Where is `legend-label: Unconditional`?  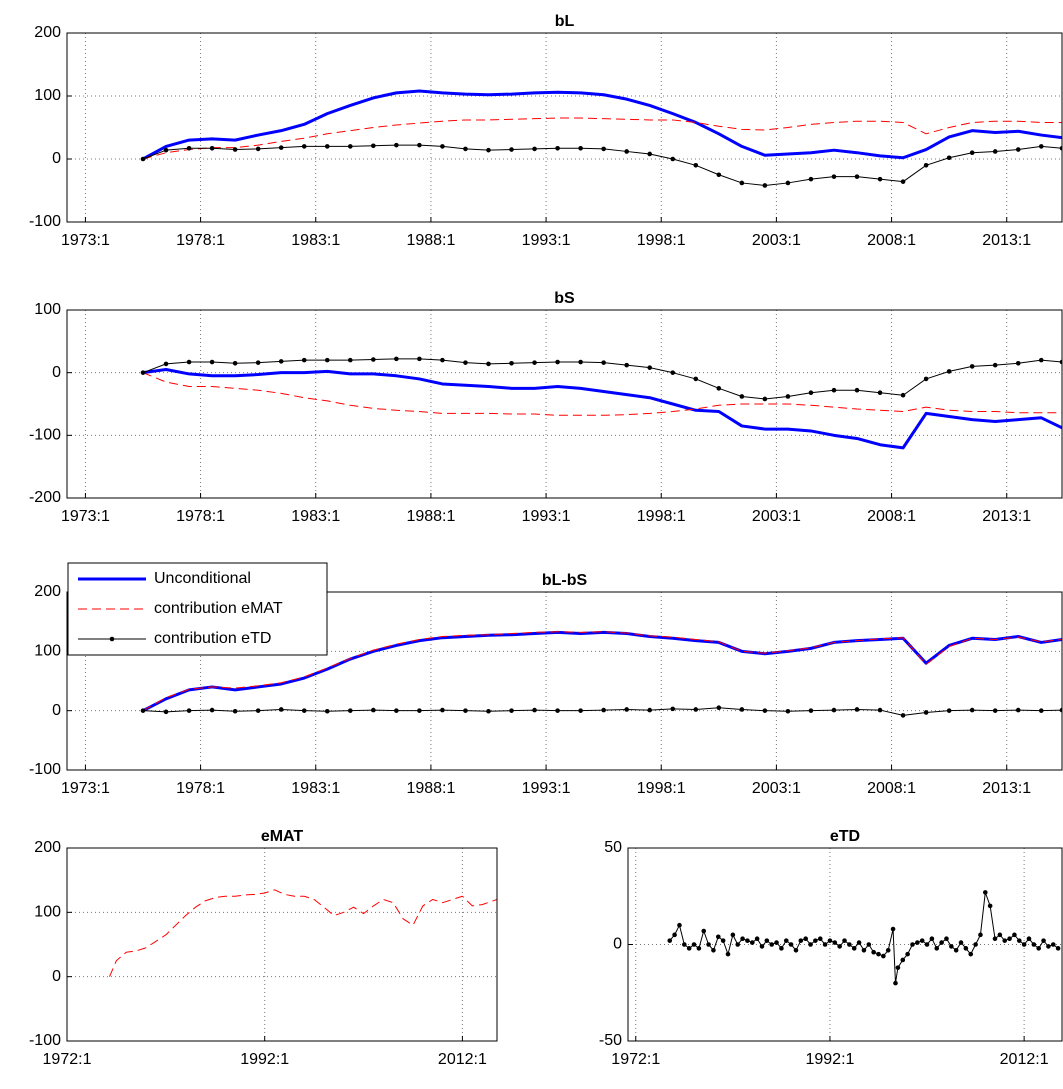
legend-label: Unconditional is located at coordinates (202, 578).